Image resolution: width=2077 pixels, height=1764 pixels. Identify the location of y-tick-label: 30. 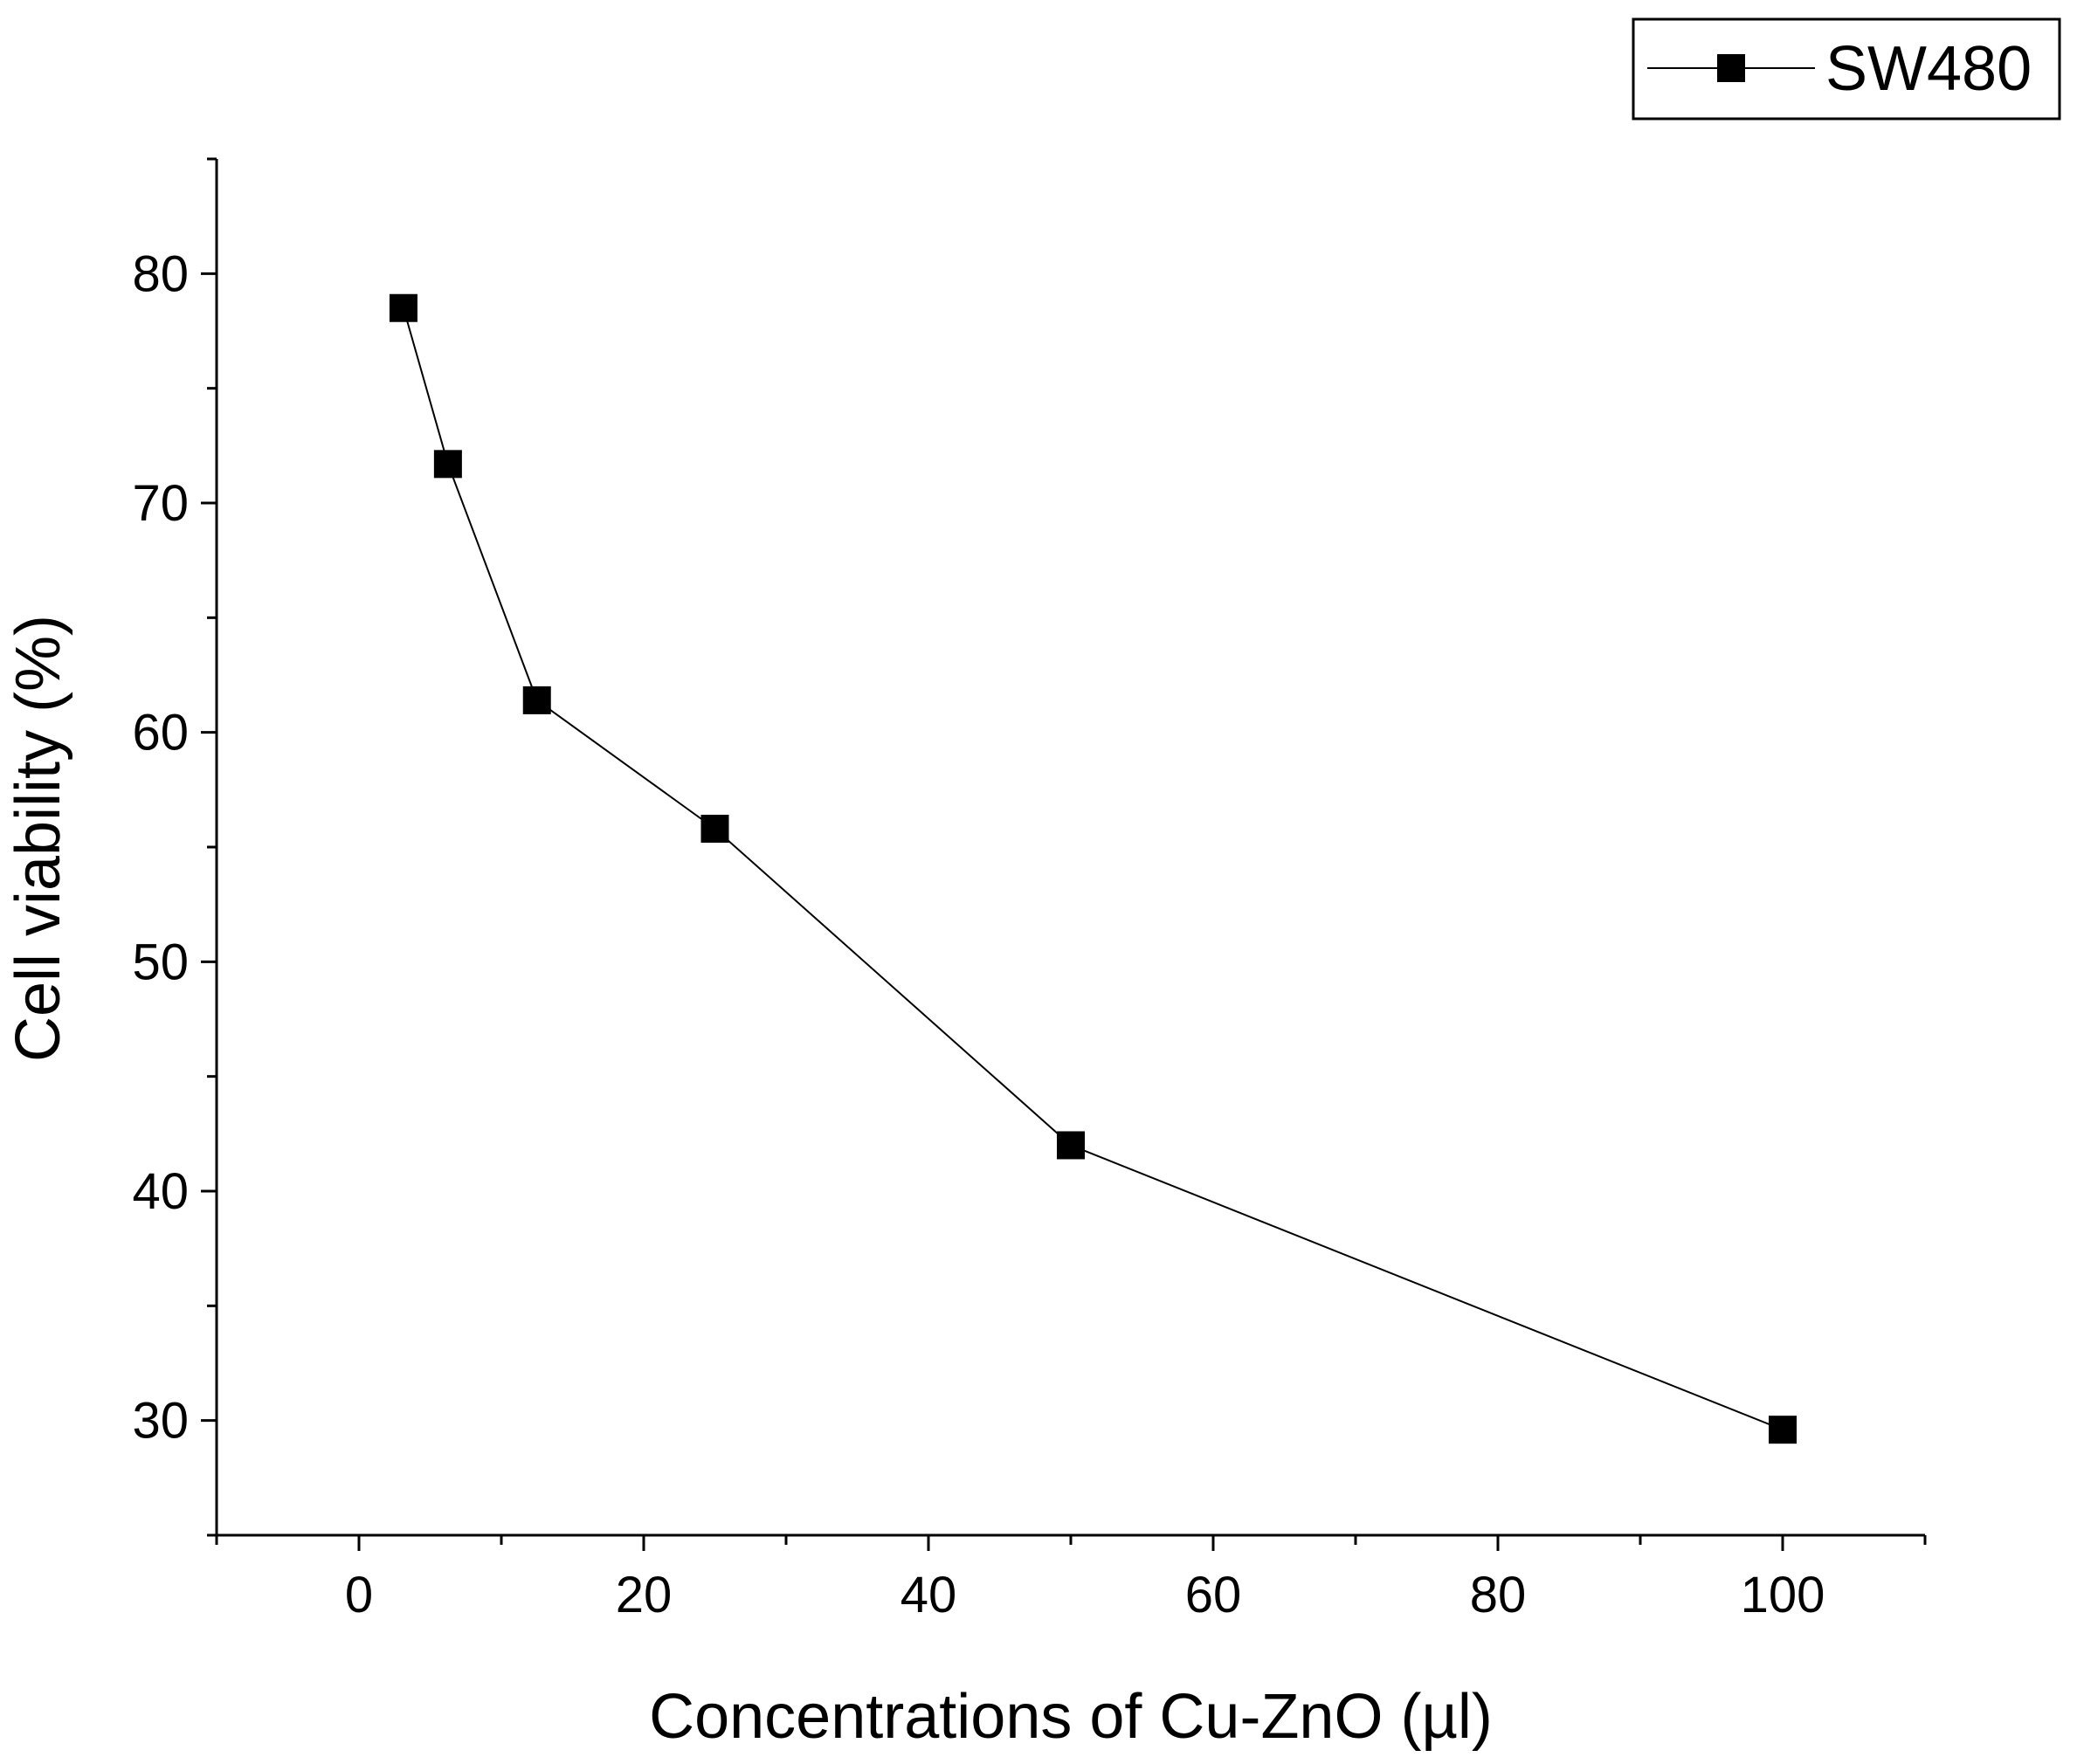
(160, 1422).